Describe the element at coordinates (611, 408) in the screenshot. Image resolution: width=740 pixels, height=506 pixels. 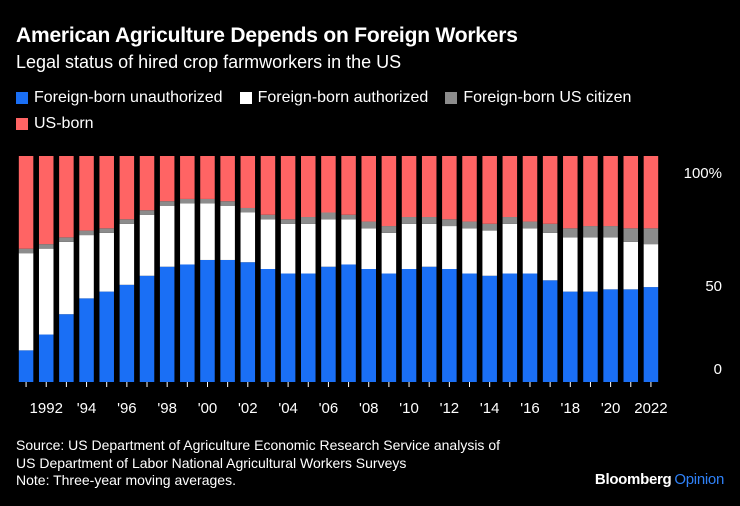
I see `x-tick-label: '20` at that location.